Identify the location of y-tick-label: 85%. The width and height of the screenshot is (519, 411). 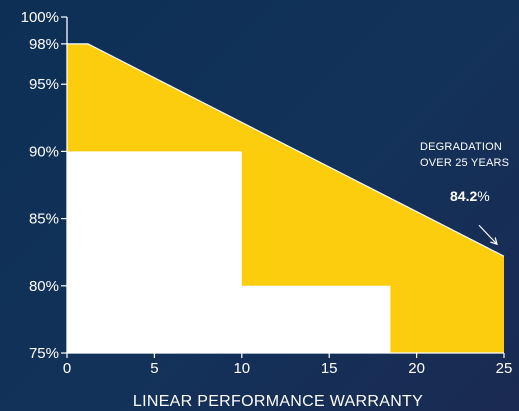
(44, 219).